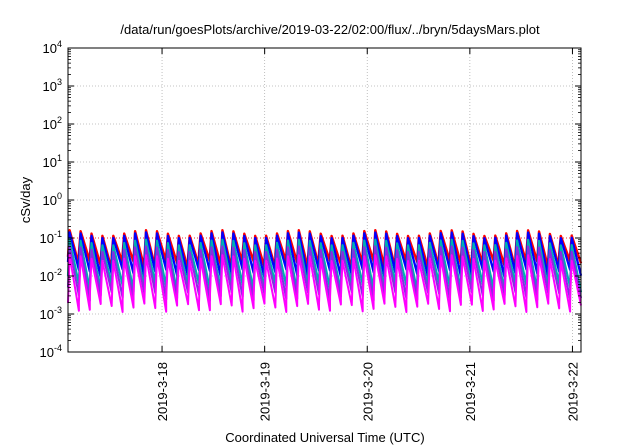  Describe the element at coordinates (265, 391) in the screenshot. I see `x-tick-label: 2019-3-19` at that location.